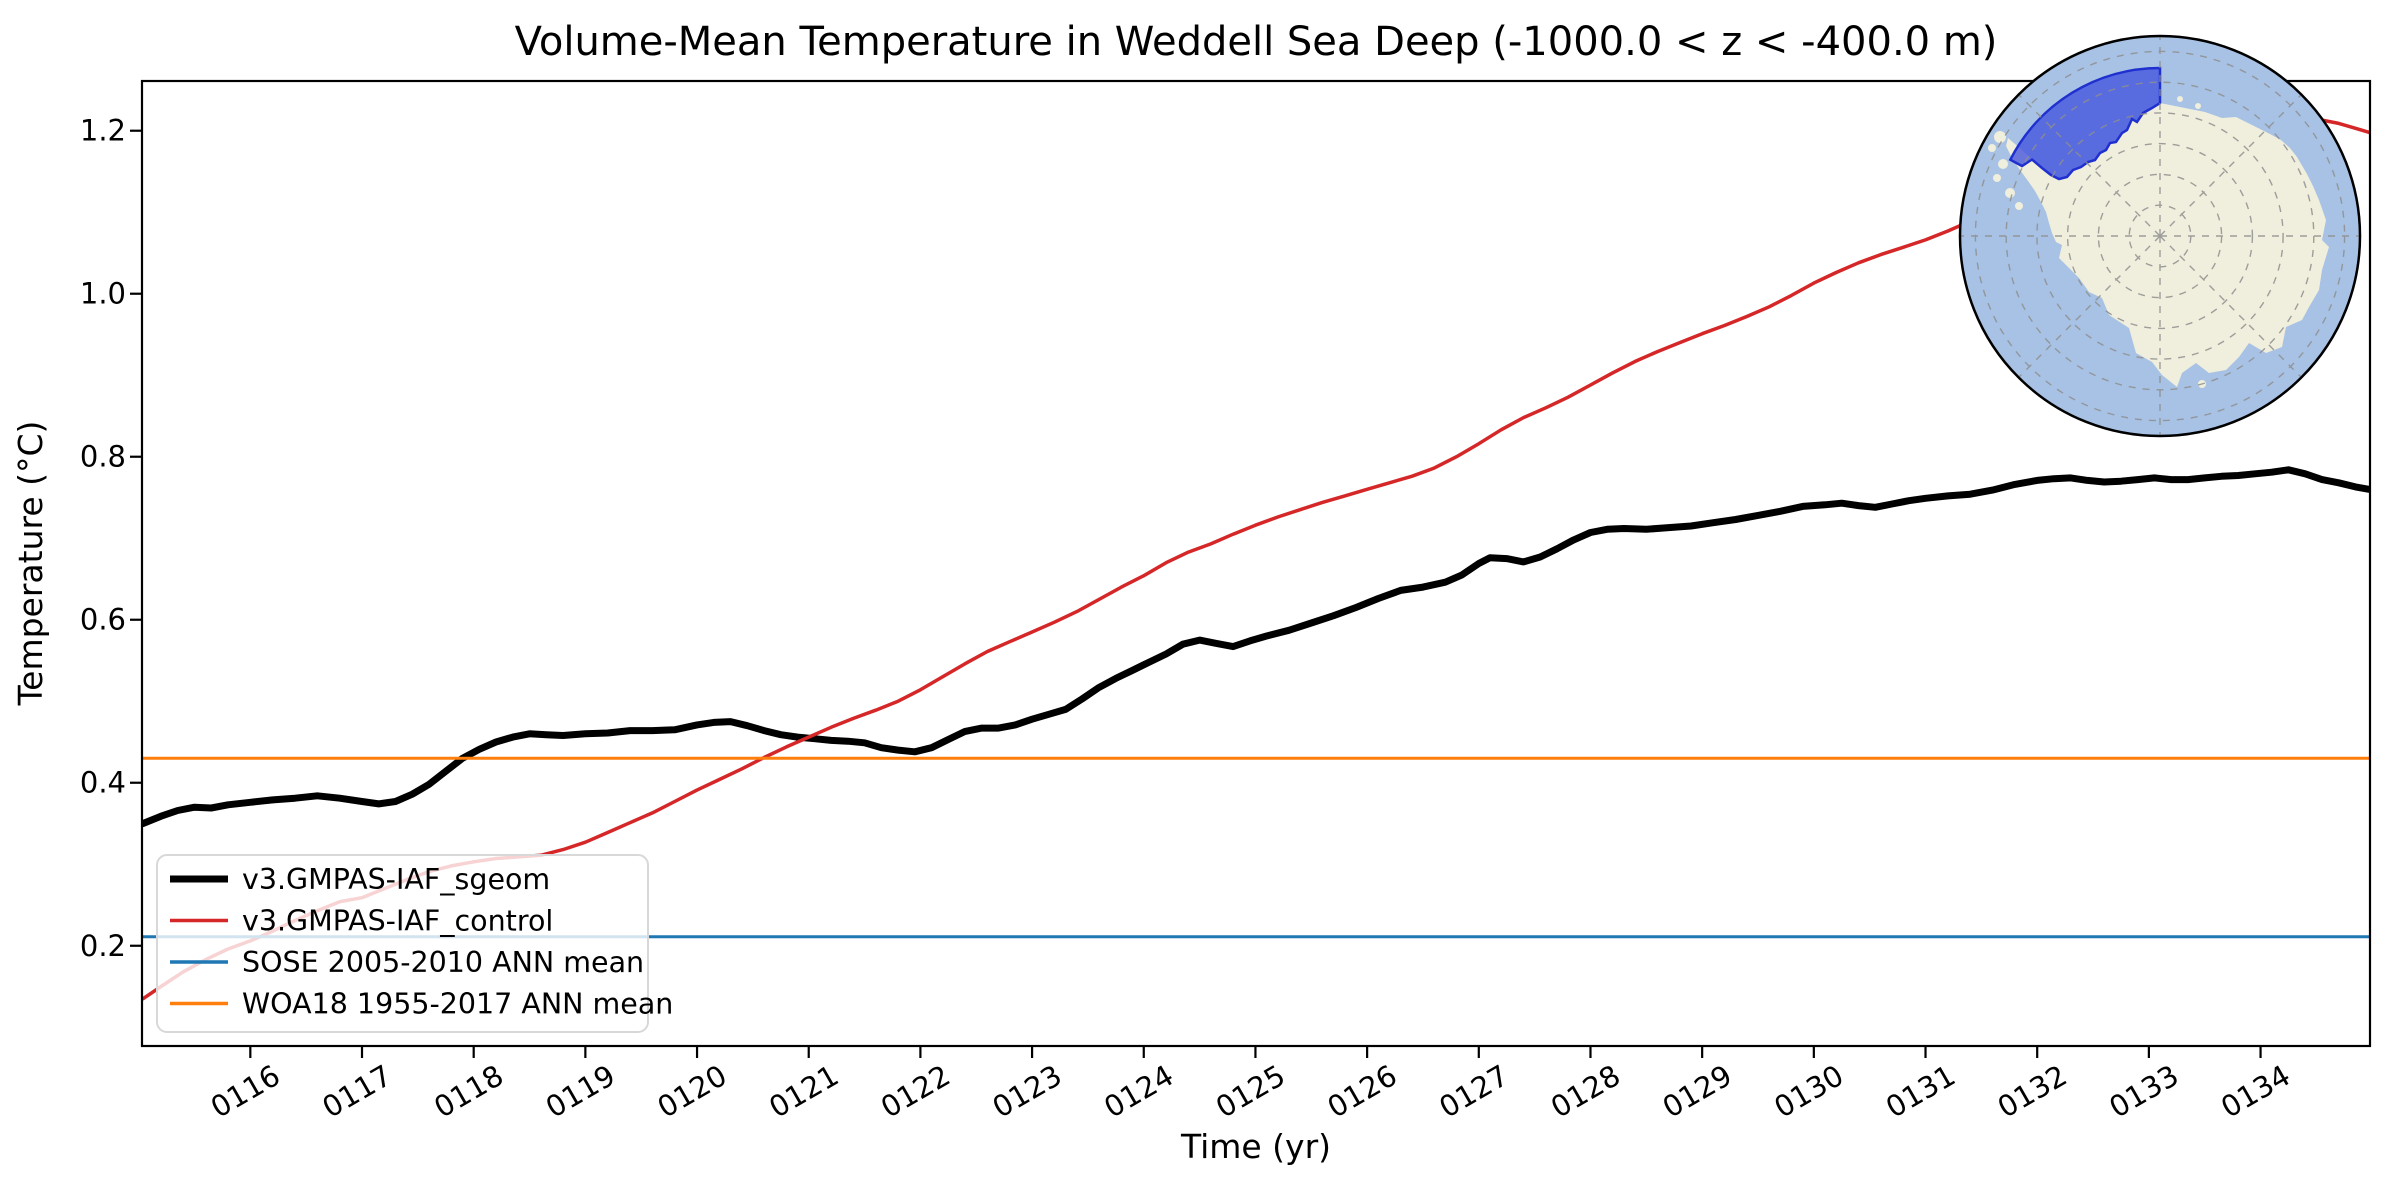  Describe the element at coordinates (2032, 1091) in the screenshot. I see `x-tick-label: 0132` at that location.